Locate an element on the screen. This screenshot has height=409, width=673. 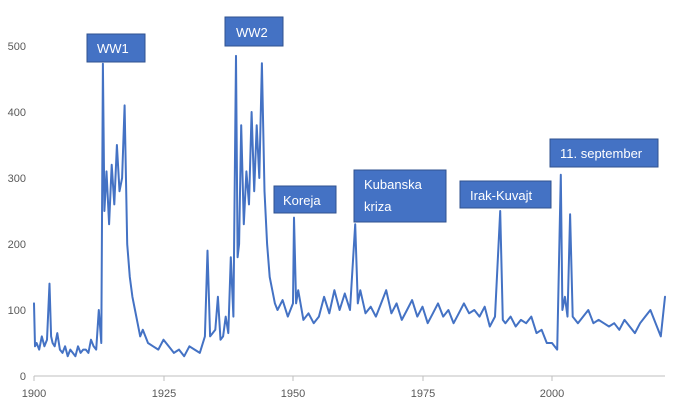
y-tick-label: 500 is located at coordinates (17, 47).